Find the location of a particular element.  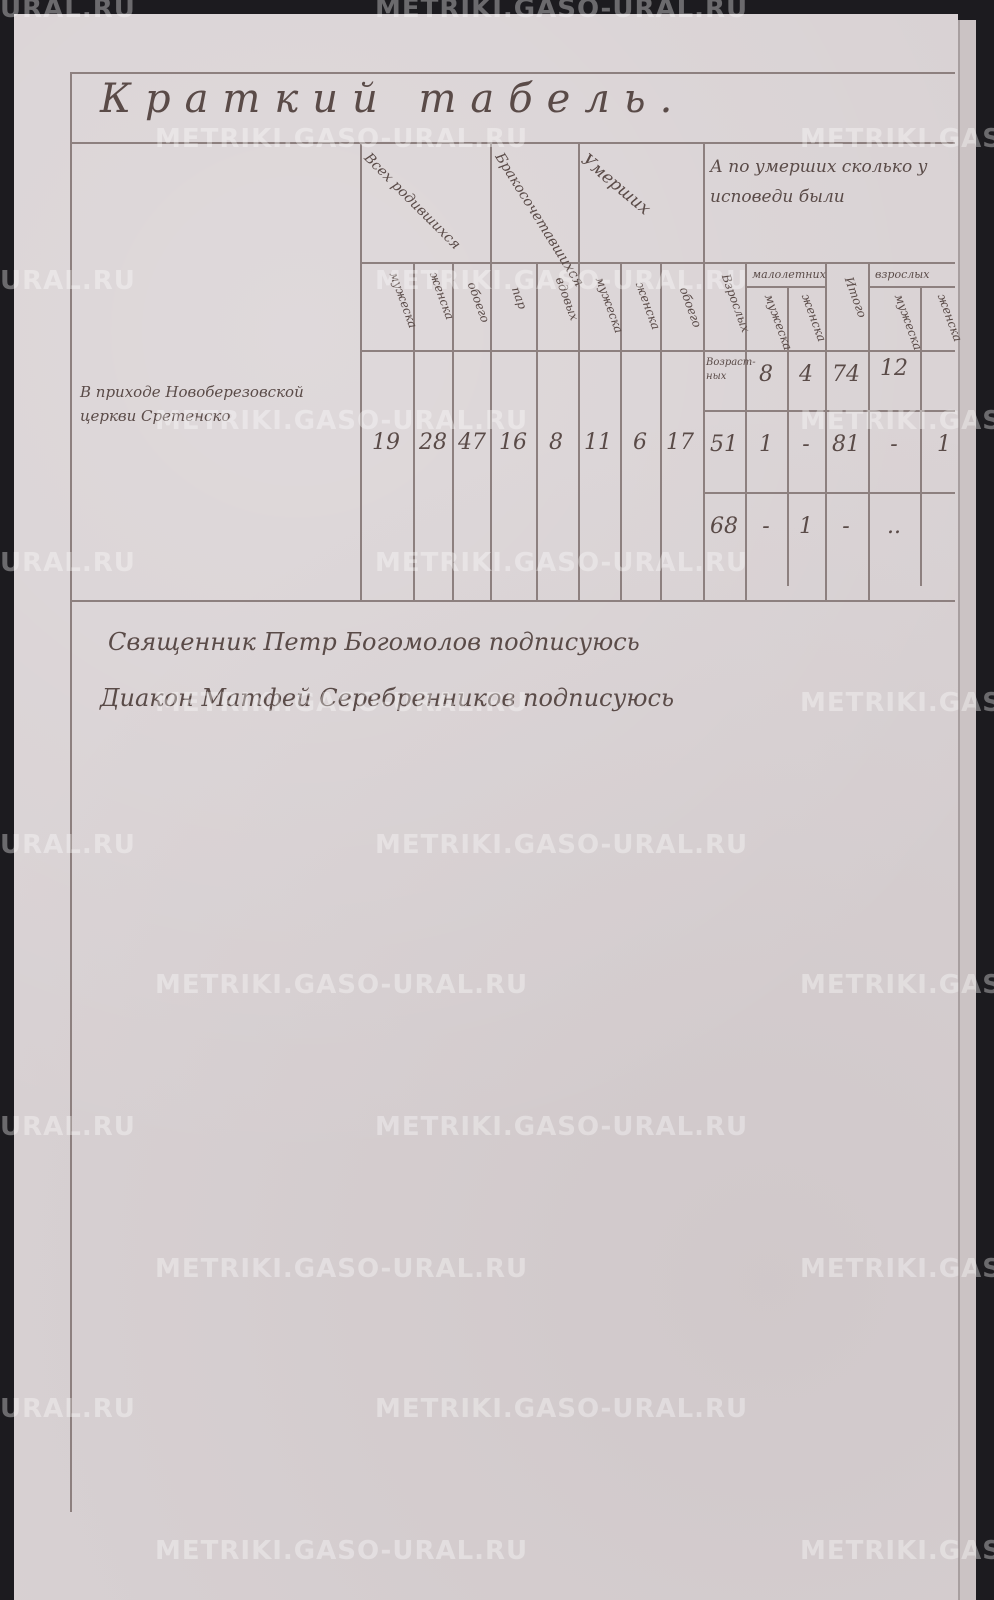

row-divider-lower is located at coordinates (829, 493).